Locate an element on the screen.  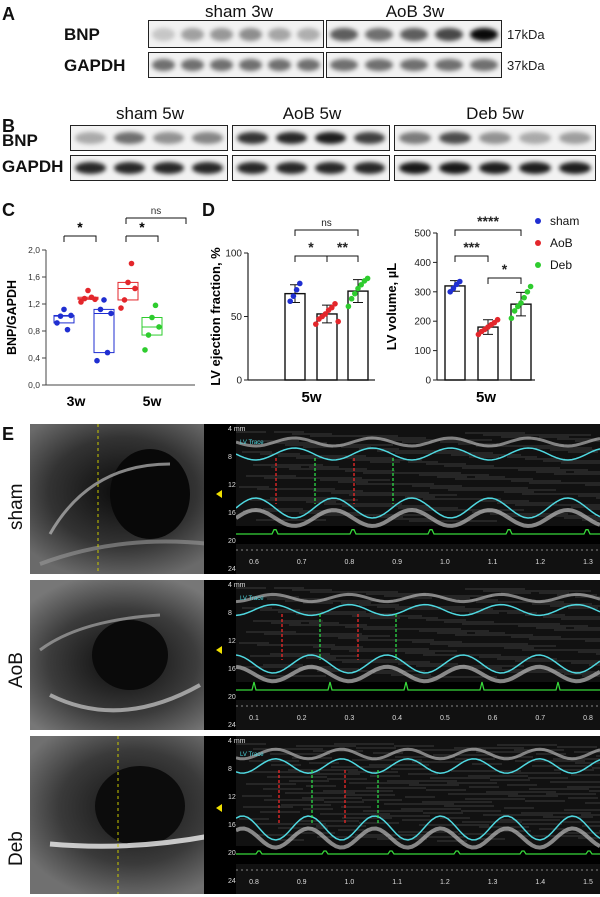
legend-dot-aob is located at coordinates (538, 243).